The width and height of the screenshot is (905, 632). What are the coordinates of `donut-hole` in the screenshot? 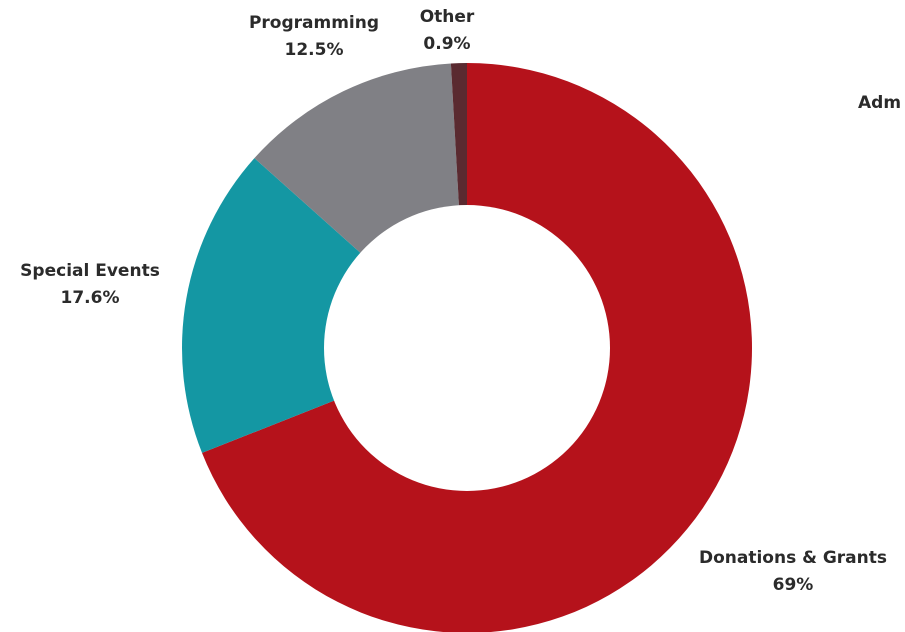 It's located at (467, 348).